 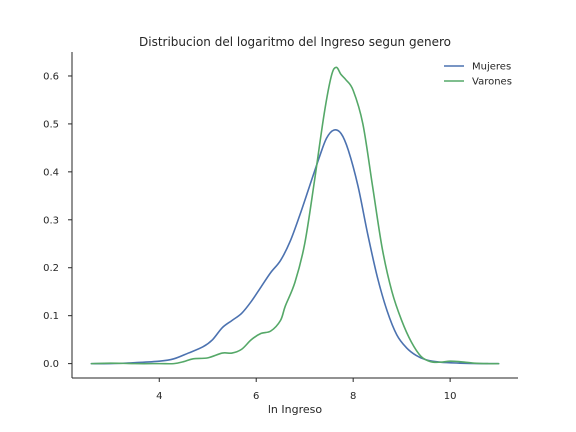 What do you see at coordinates (295, 409) in the screenshot?
I see `x-axis-label: ln Ingreso` at bounding box center [295, 409].